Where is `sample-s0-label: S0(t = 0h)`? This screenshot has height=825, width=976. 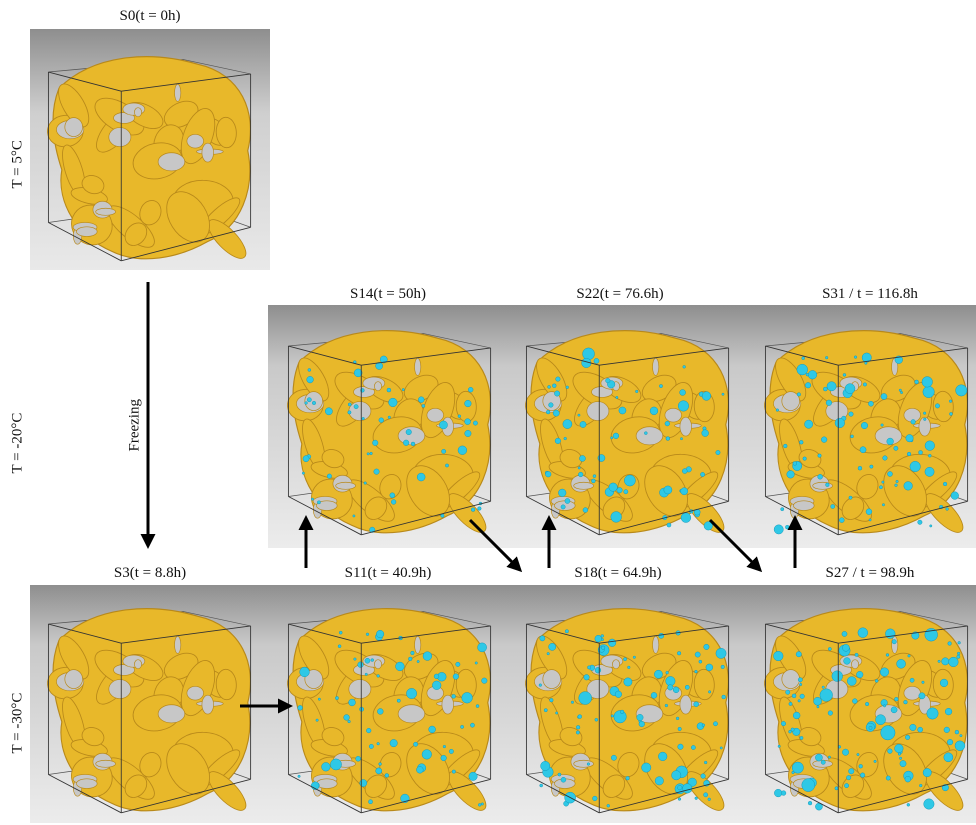
sample-s0-label: S0(t = 0h) is located at coordinates (150, 16).